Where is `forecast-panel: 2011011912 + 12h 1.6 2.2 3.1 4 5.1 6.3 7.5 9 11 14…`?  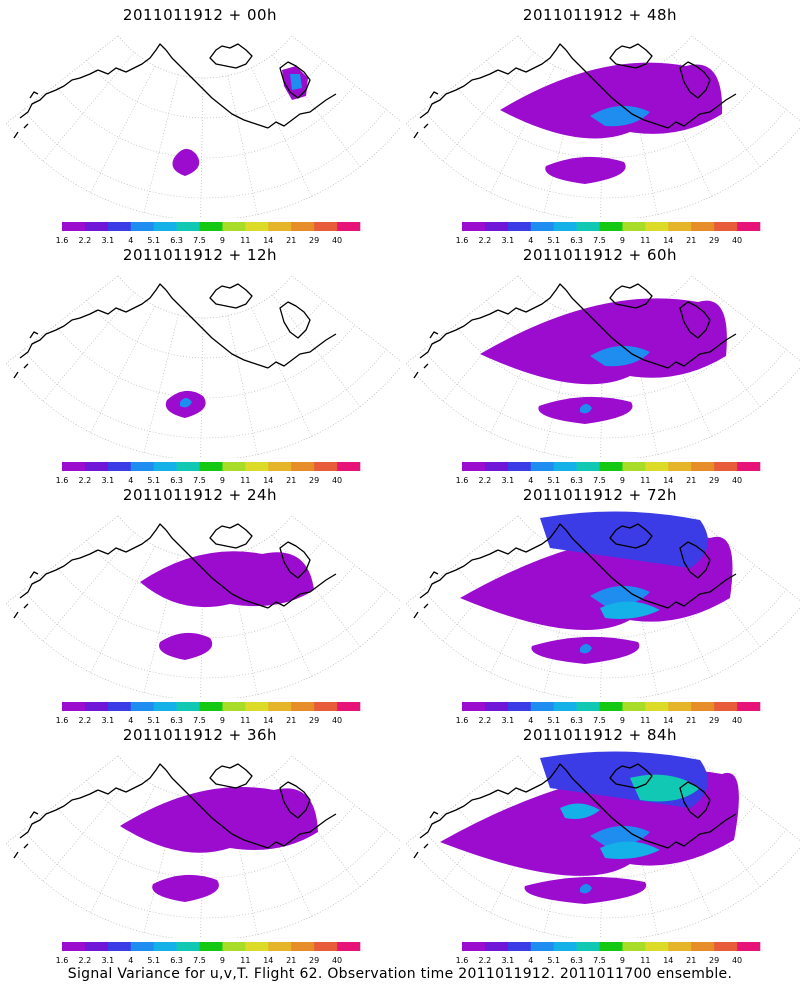
forecast-panel: 2011011912 + 12h 1.6 2.2 3.1 4 5.1 6.3 7.5 9 11 14… is located at coordinates (200, 362).